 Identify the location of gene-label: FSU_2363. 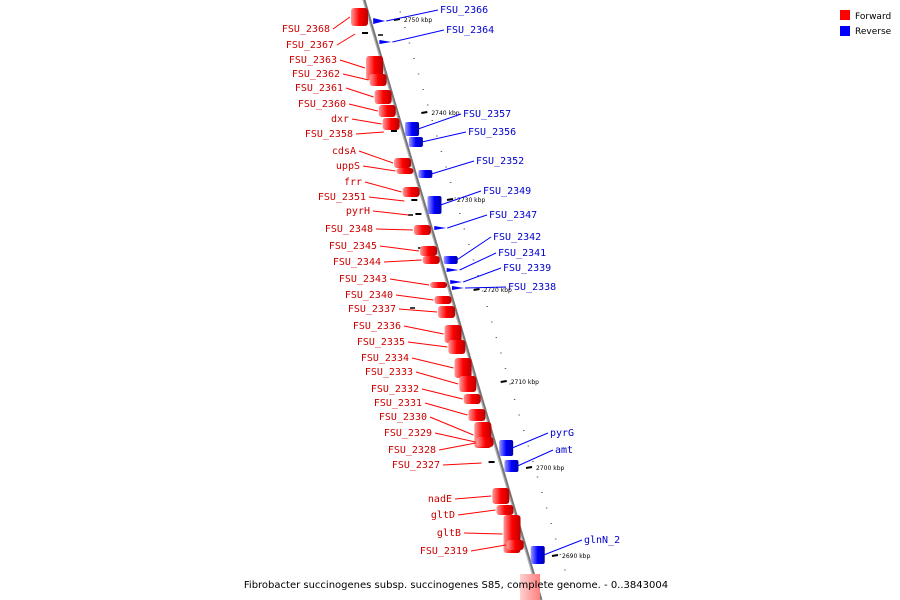
(313, 60).